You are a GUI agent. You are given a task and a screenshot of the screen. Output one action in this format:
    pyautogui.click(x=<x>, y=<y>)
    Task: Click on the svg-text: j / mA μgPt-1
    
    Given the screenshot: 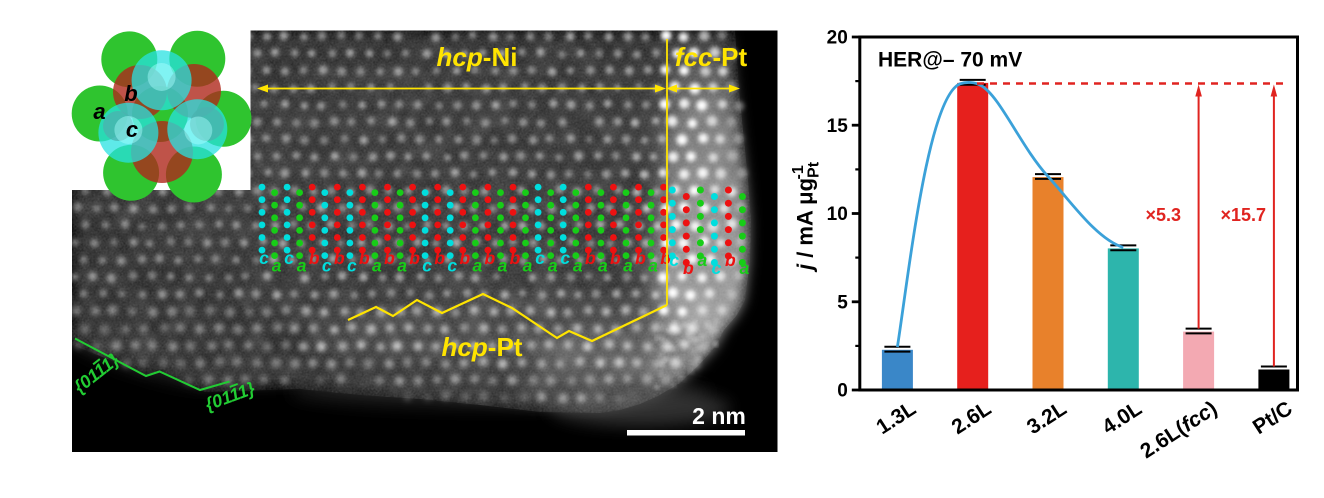 What is the action you would take?
    pyautogui.click(x=806, y=217)
    